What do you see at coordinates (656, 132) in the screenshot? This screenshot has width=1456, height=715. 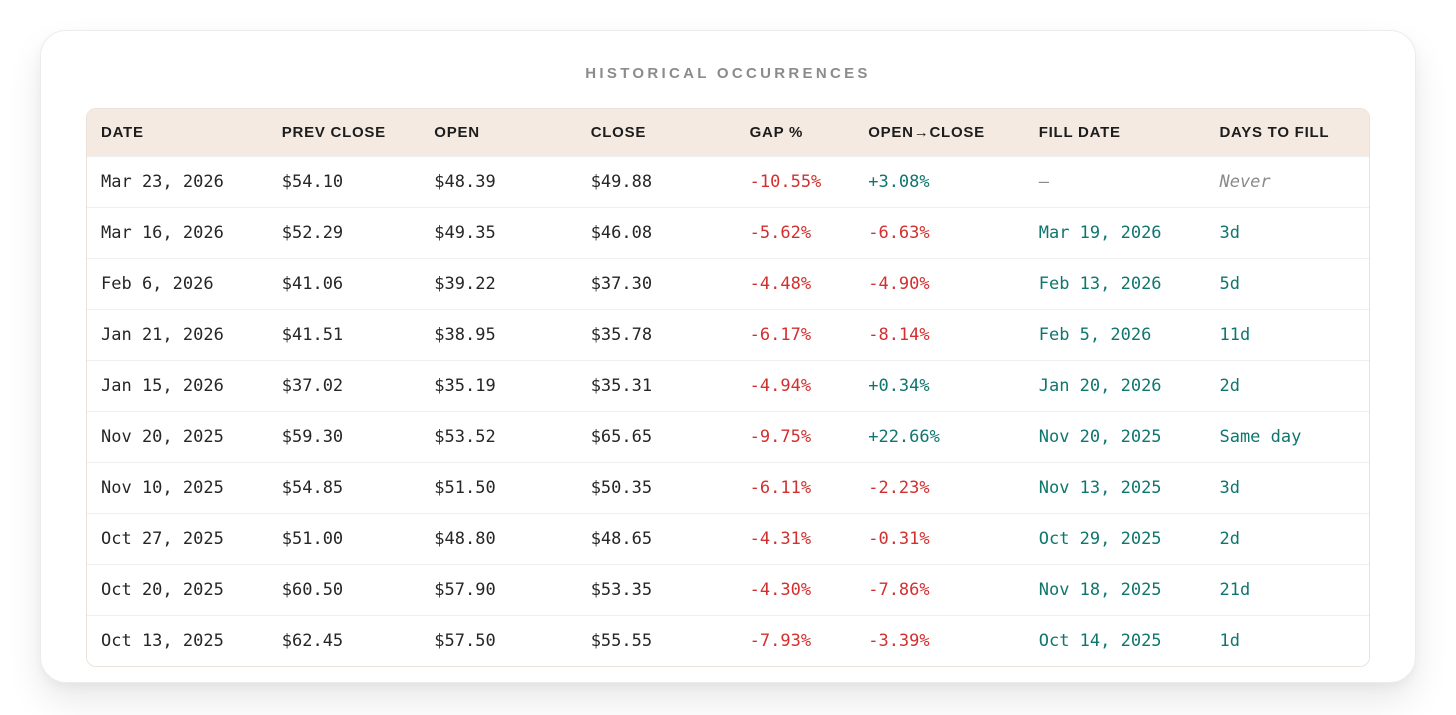 I see `column-header-close: CLOSE` at bounding box center [656, 132].